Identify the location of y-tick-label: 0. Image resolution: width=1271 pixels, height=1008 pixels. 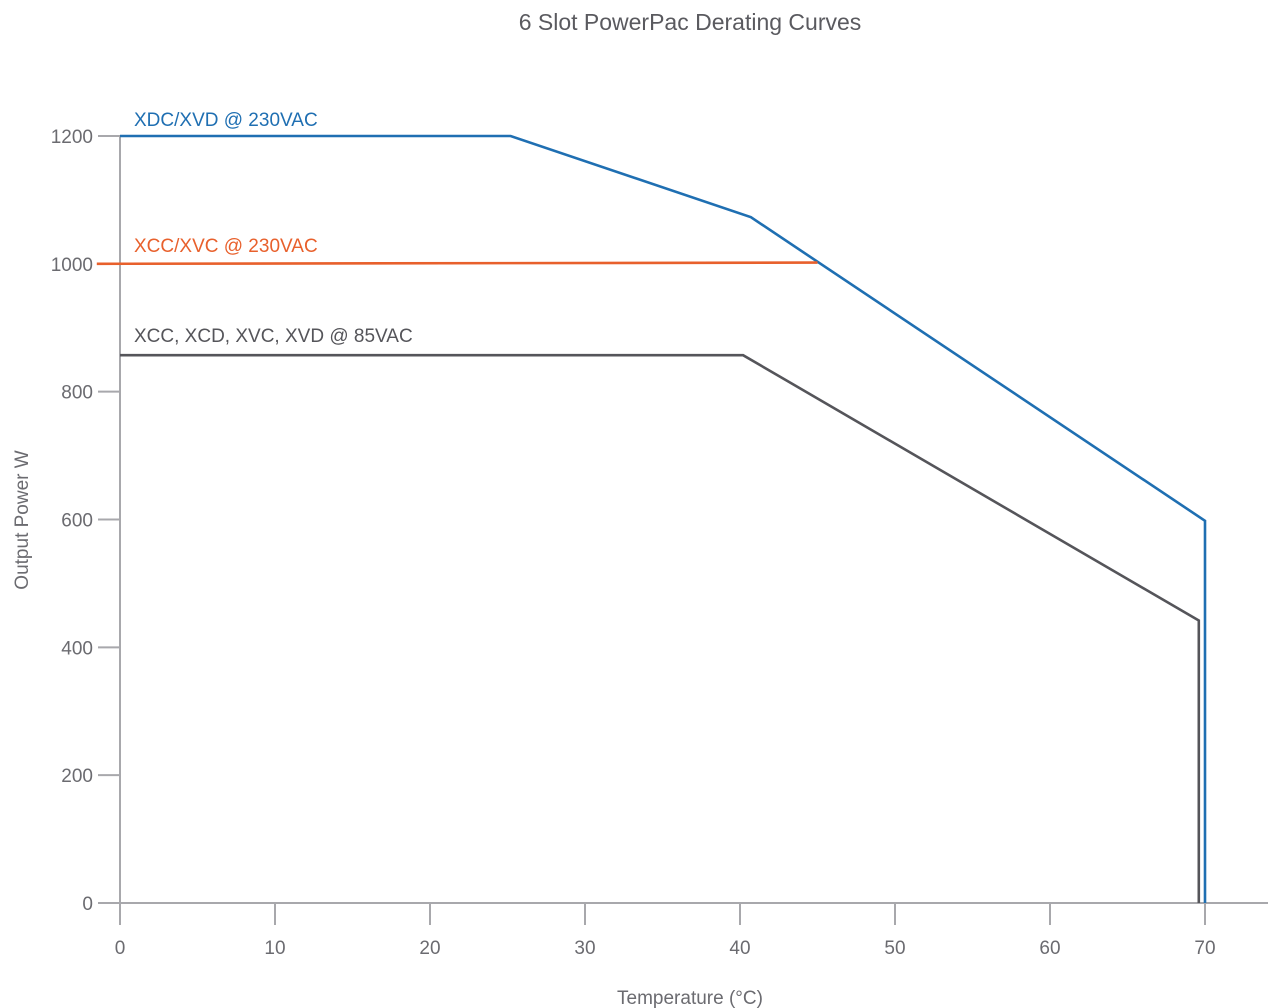
(87, 904).